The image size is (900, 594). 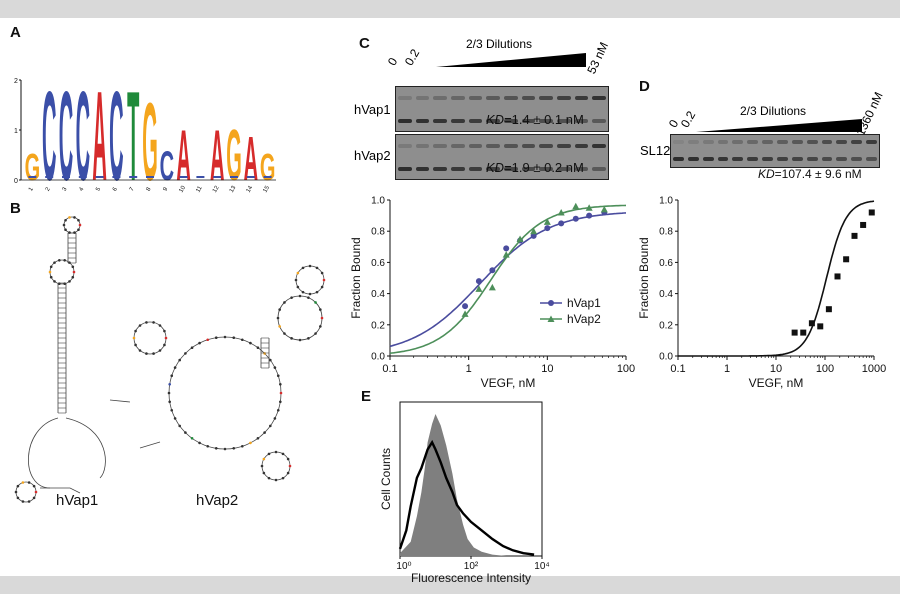 I want to click on logo-letter-5: A, so click(x=99, y=136).